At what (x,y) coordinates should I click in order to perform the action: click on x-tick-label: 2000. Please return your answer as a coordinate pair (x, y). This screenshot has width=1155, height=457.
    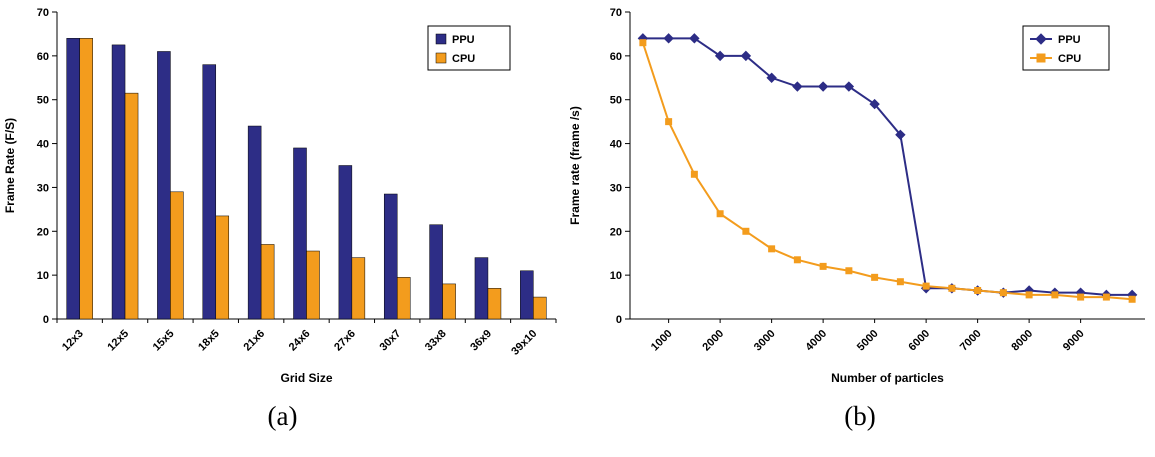
    Looking at the image, I should click on (713, 341).